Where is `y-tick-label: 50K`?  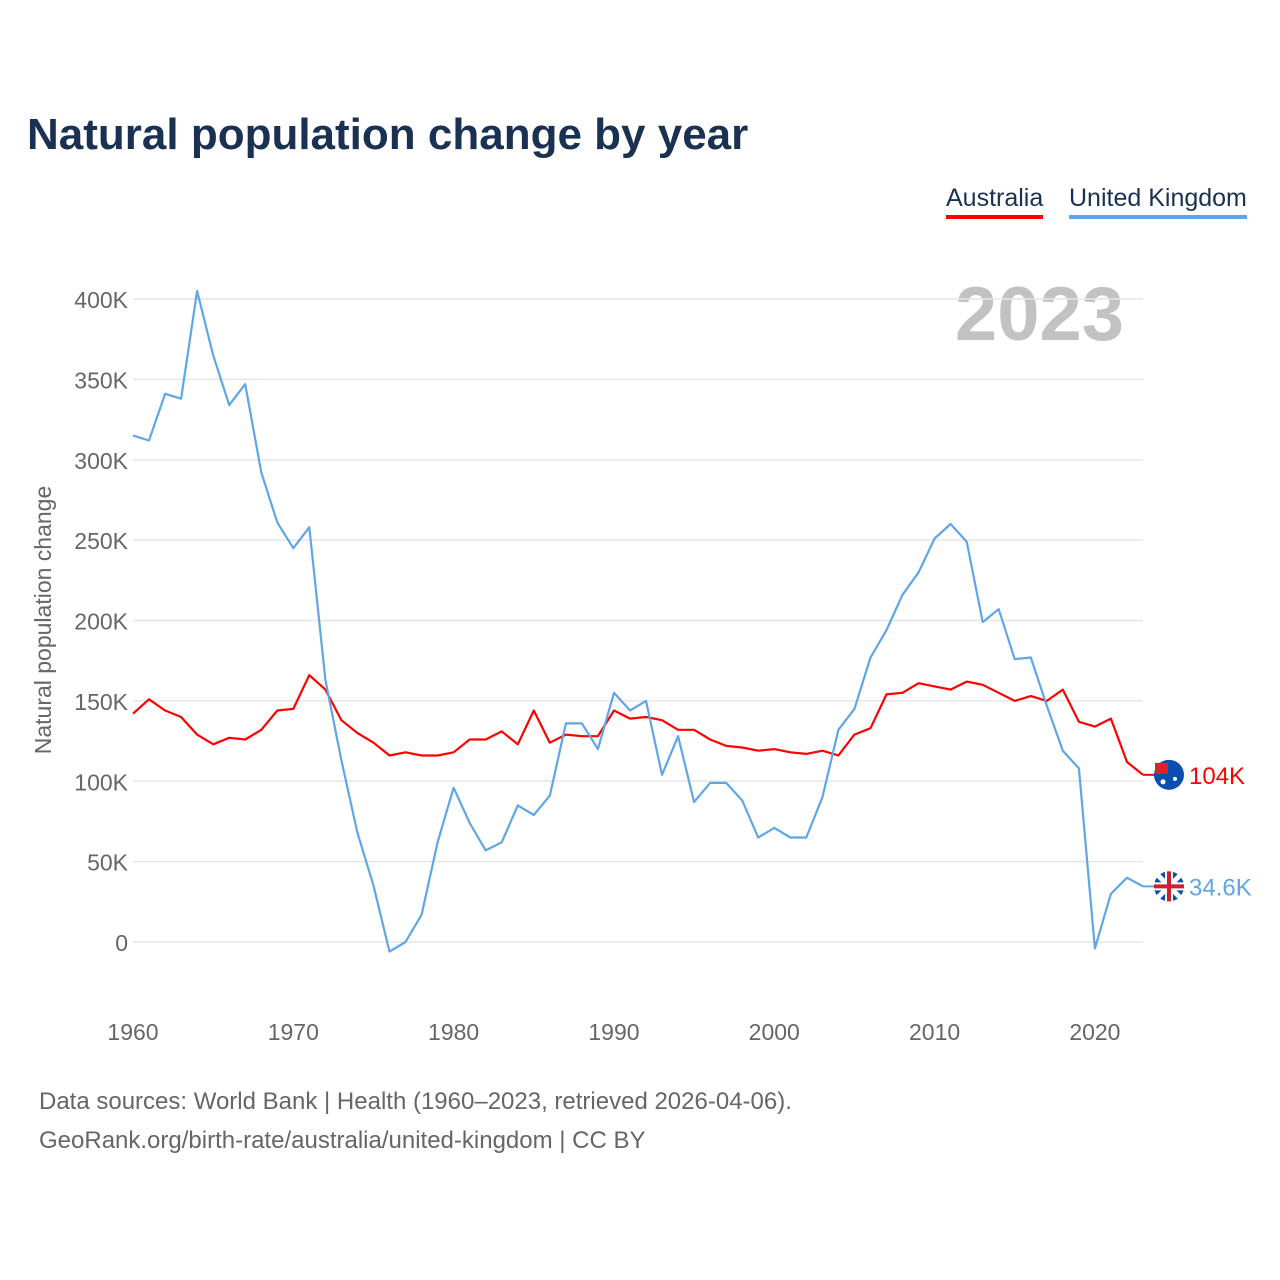
y-tick-label: 50K is located at coordinates (108, 863).